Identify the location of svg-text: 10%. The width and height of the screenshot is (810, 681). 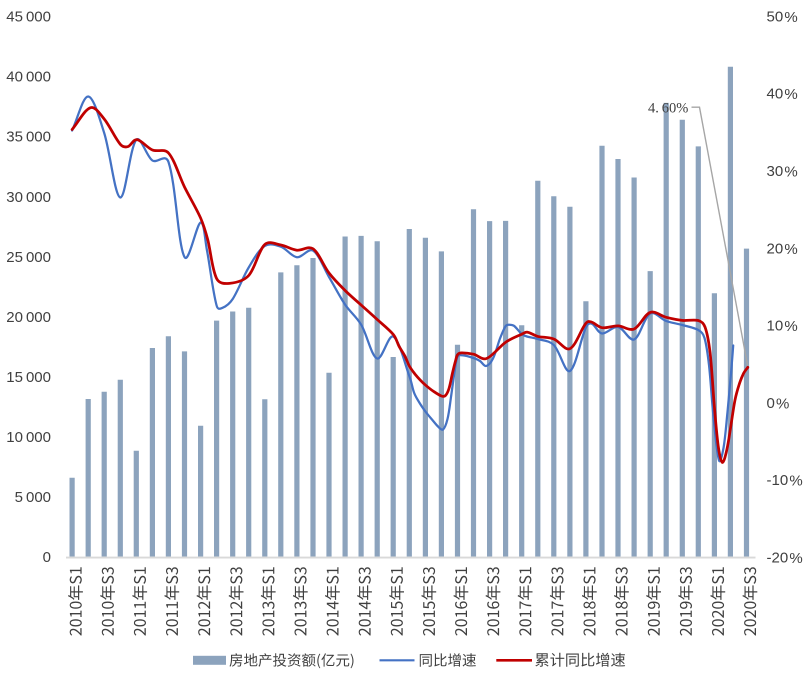
(782, 326).